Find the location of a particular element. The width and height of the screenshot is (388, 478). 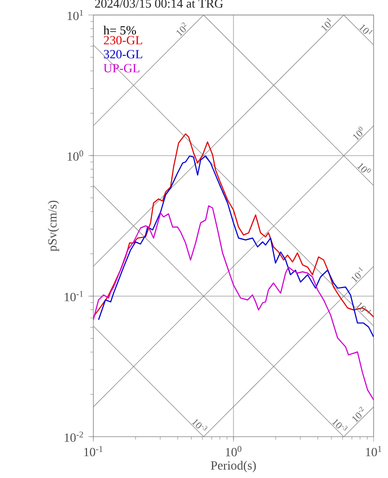

annotation: 10$^{2}$ is located at coordinates (181, 29).